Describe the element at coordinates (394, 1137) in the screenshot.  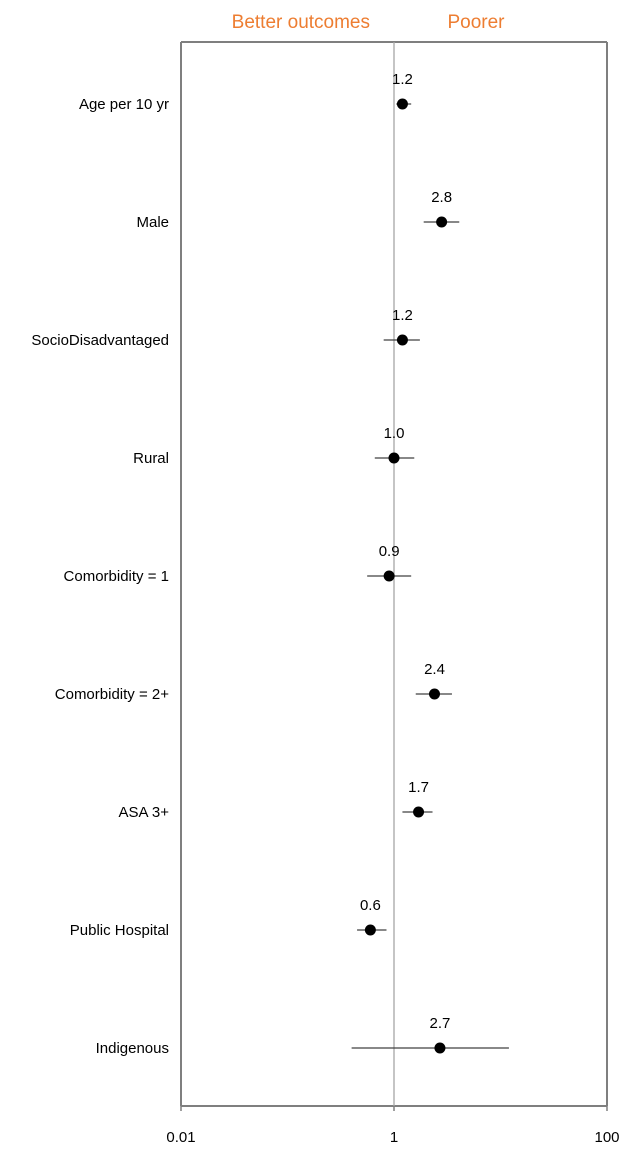
I see `x-tick-label: 1` at that location.